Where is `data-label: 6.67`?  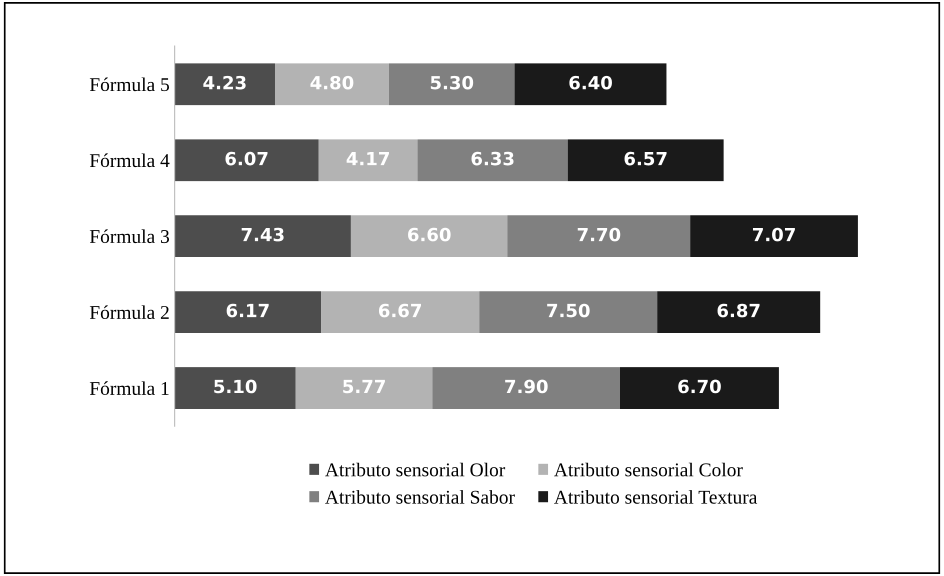
data-label: 6.67 is located at coordinates (399, 311).